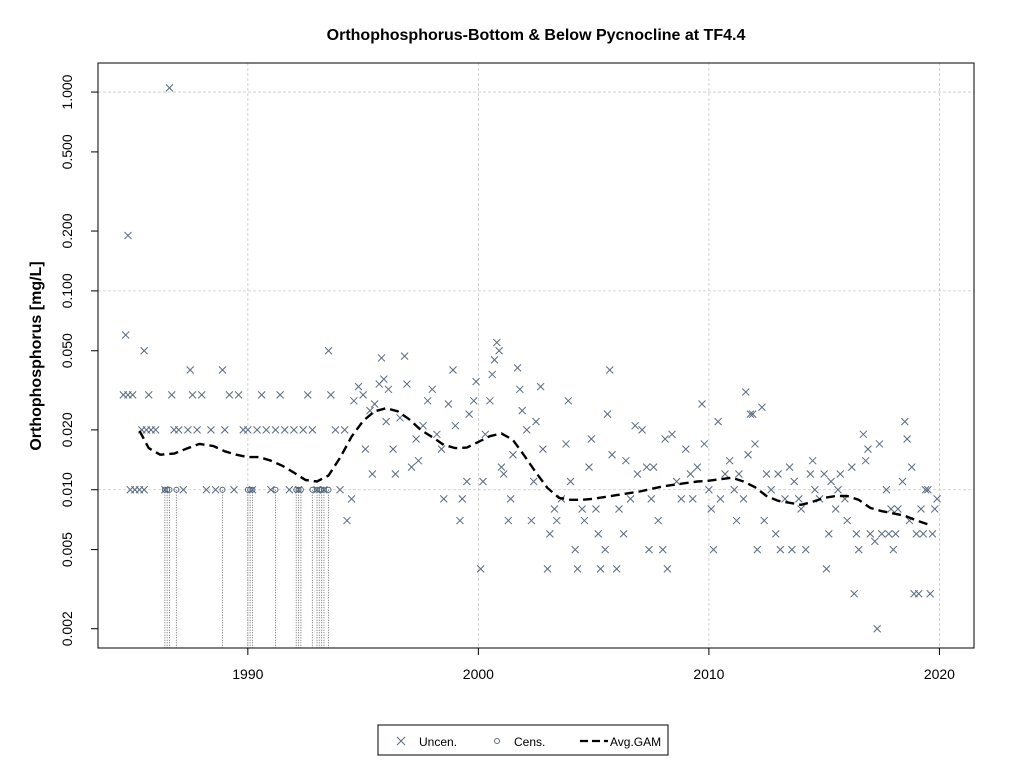  I want to click on y-tick-label: 0.010, so click(67, 489).